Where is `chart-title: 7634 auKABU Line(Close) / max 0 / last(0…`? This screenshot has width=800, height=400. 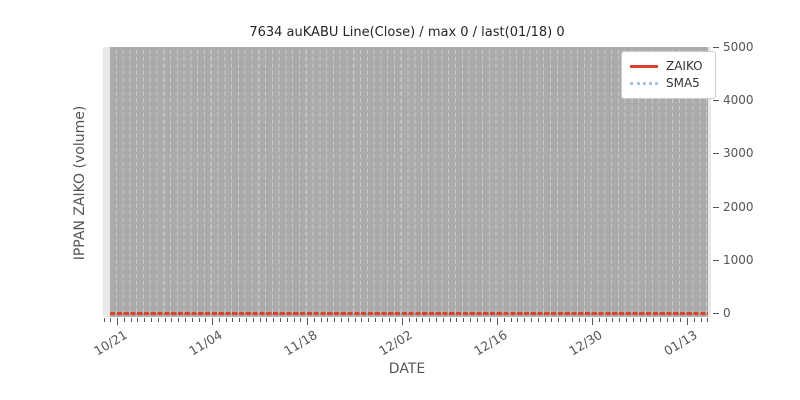
chart-title: 7634 auKABU Line(Close) / max 0 / last(0… is located at coordinates (407, 32).